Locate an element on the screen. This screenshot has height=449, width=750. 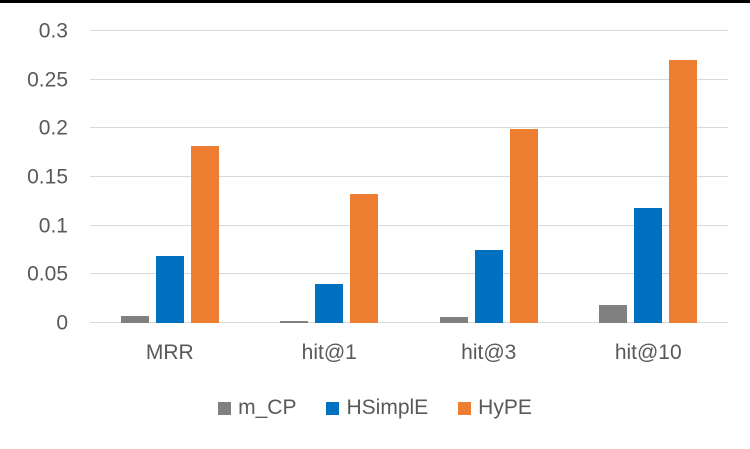
gridline-0.25 is located at coordinates (409, 79).